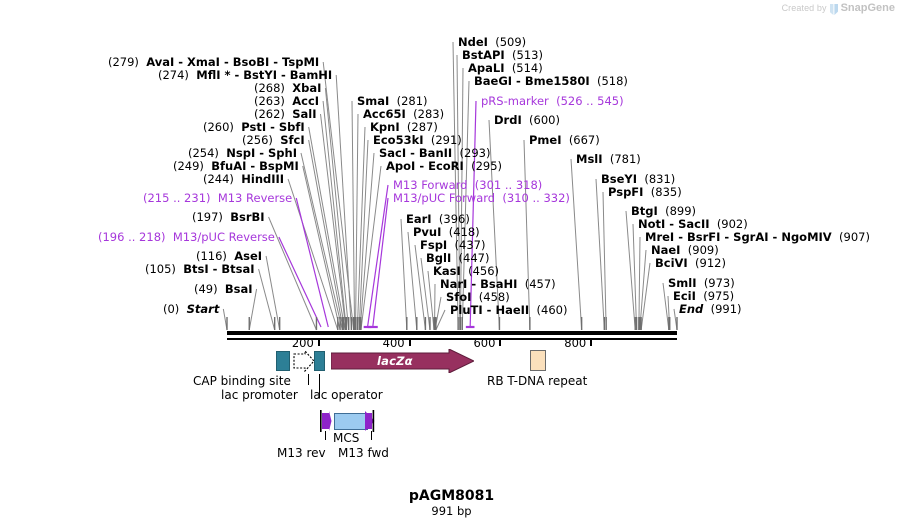 The width and height of the screenshot is (903, 526). I want to click on label-name: BsaI, so click(238, 289).